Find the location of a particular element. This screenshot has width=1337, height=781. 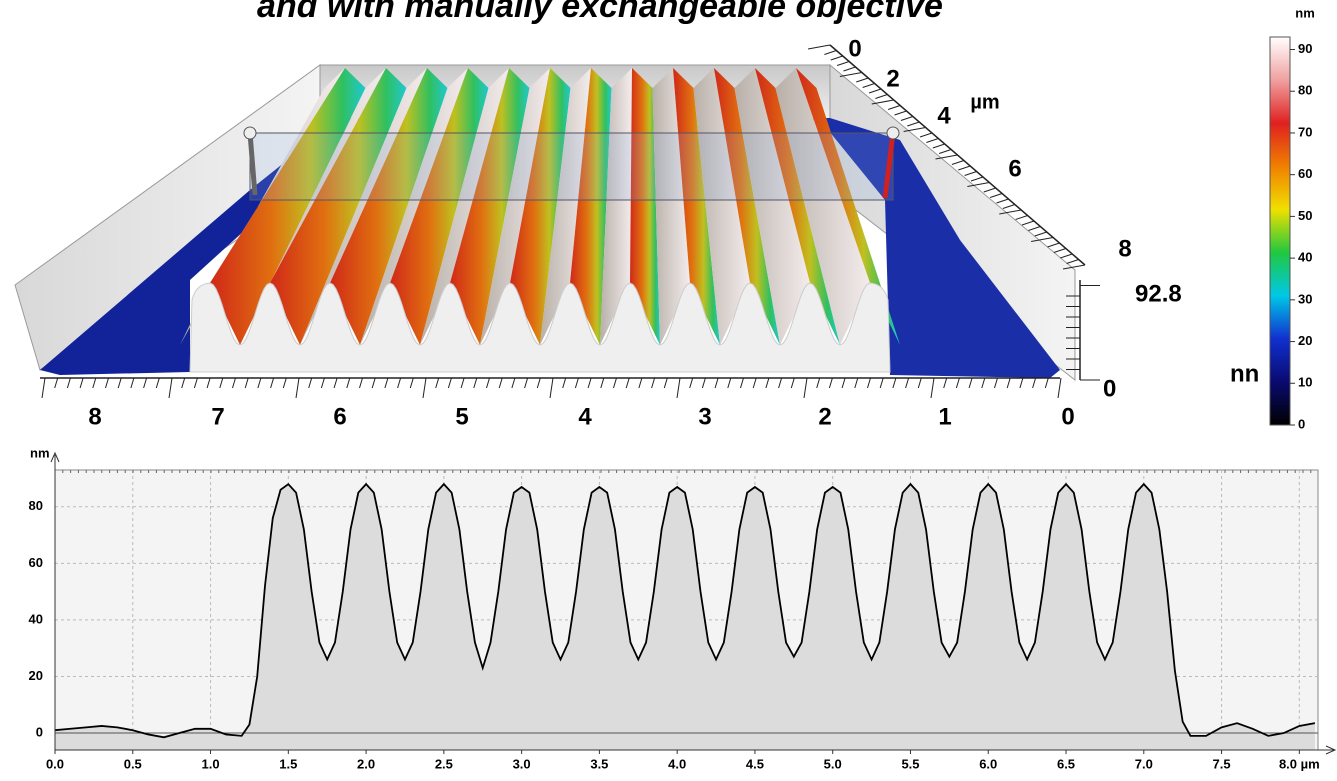

x-tick-label: 7 is located at coordinates (217, 416).